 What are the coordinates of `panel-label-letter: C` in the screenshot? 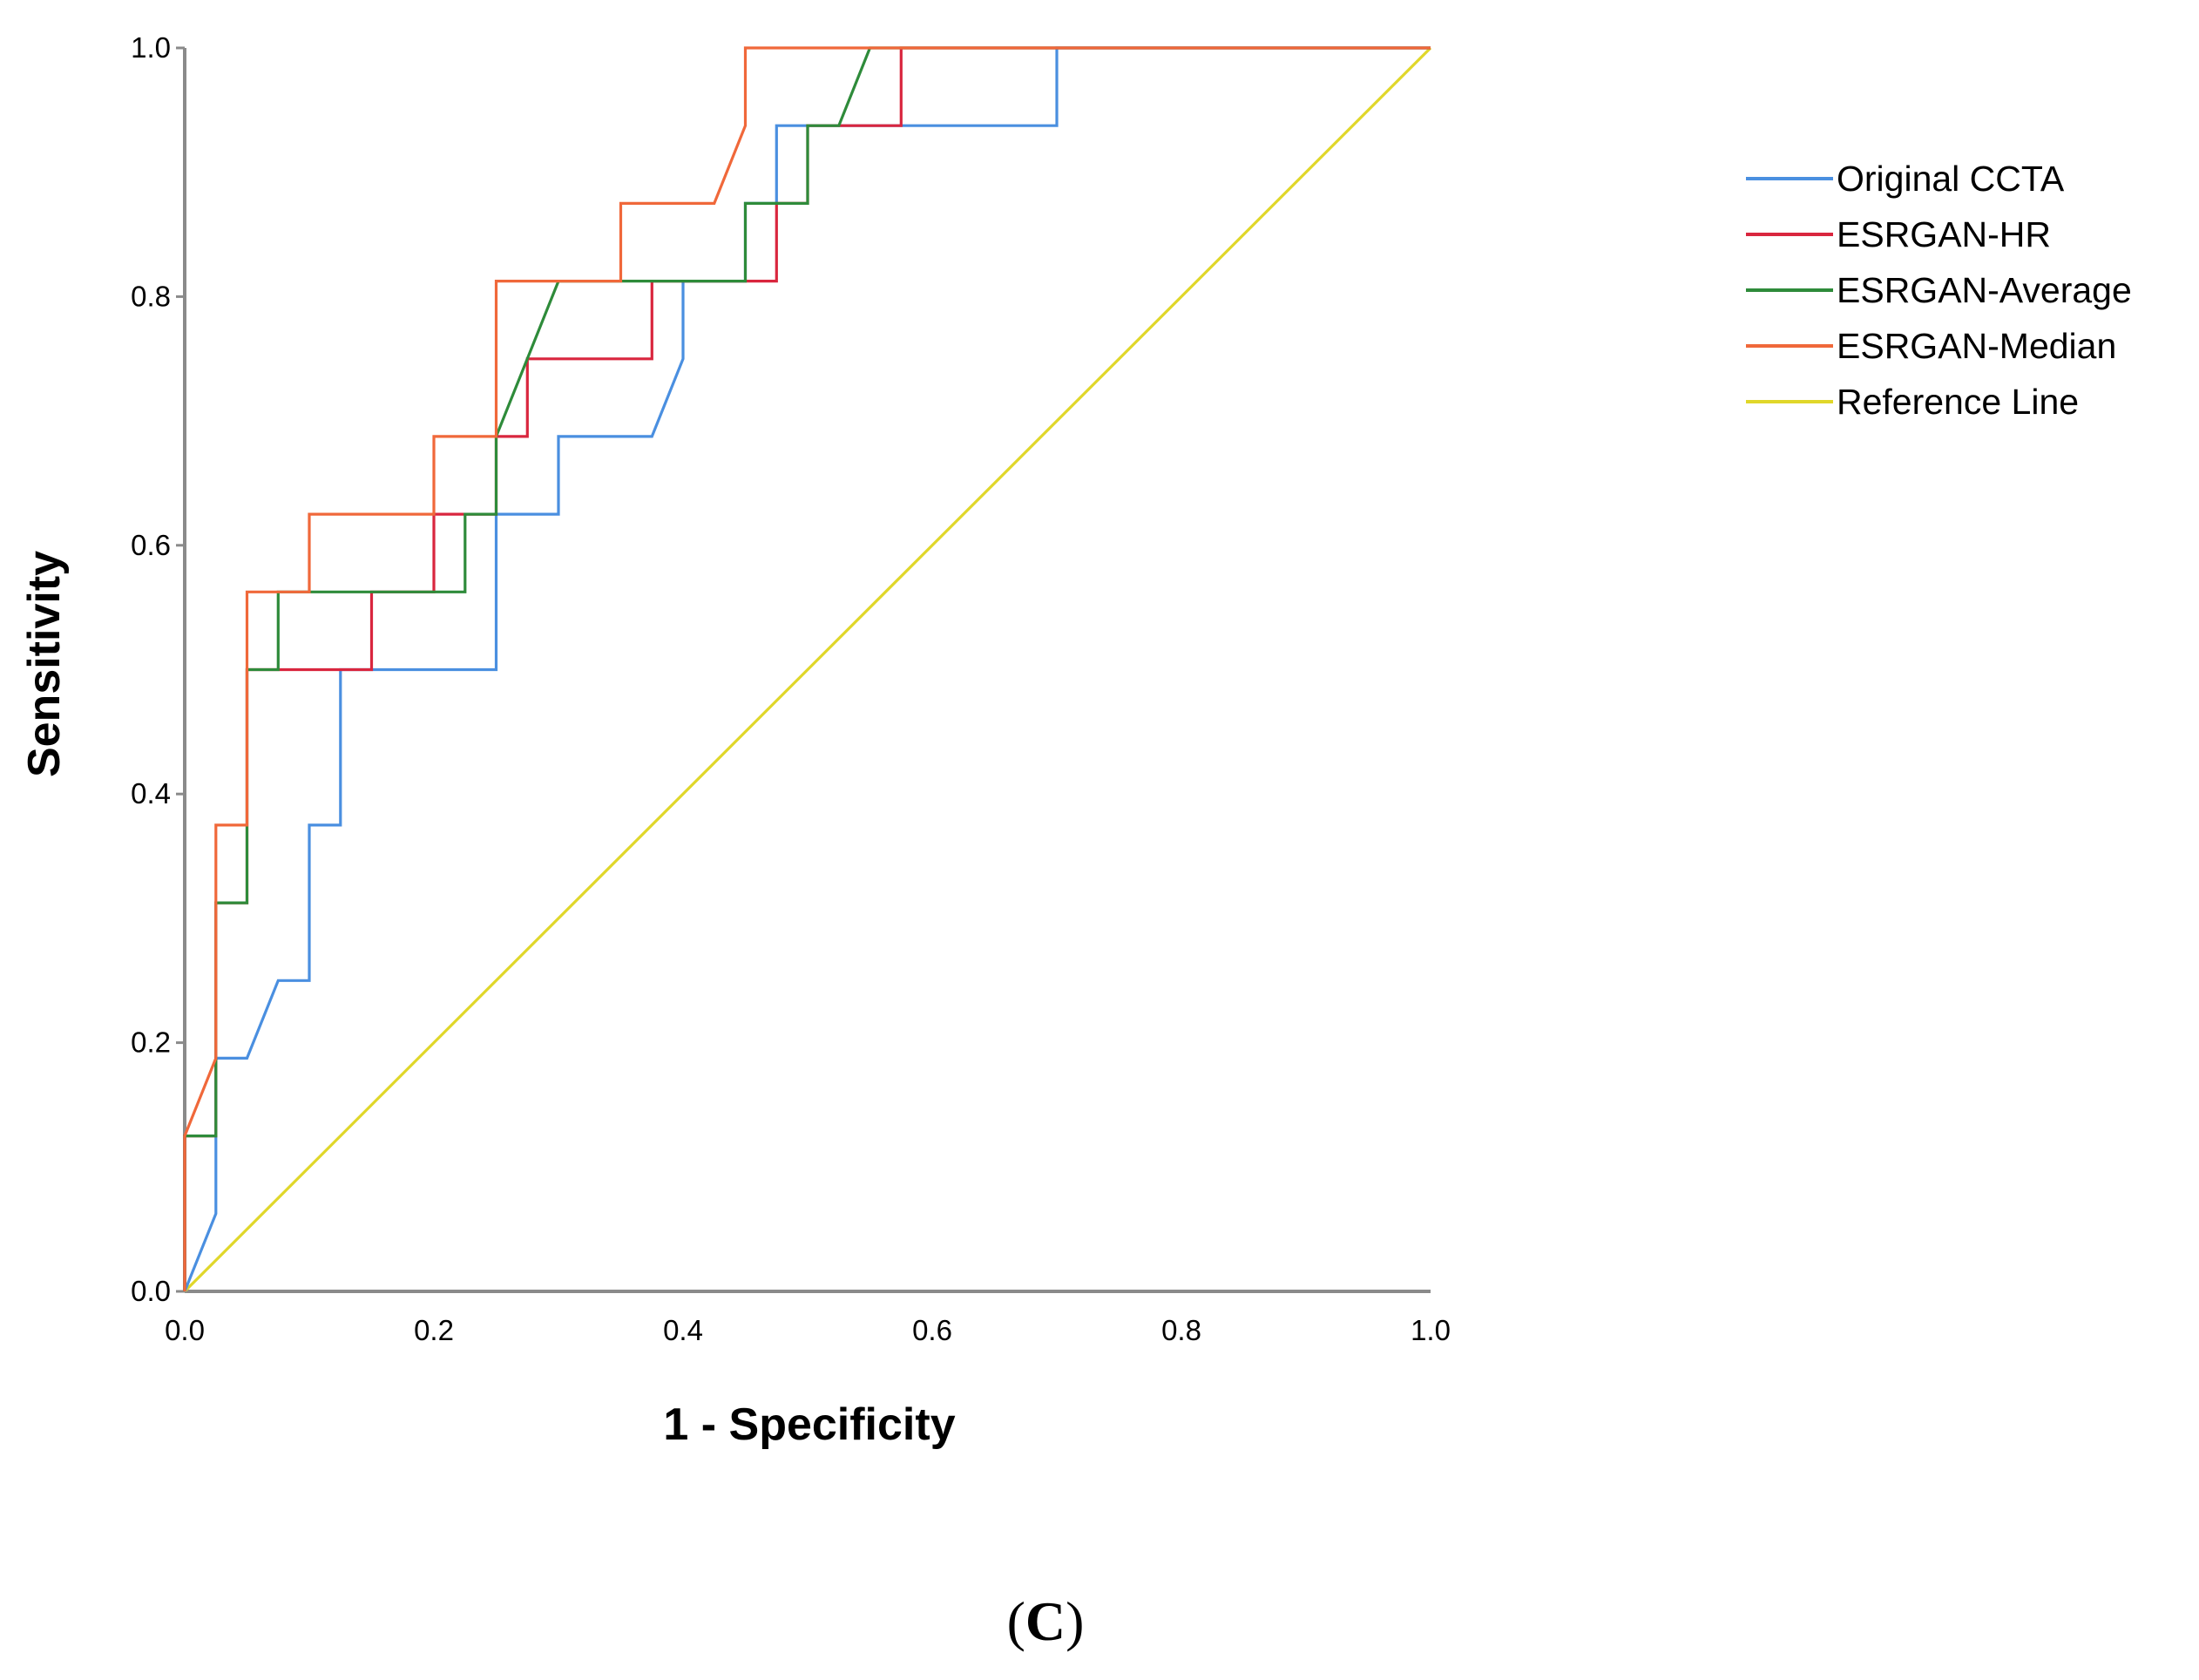 It's located at (1045, 1621).